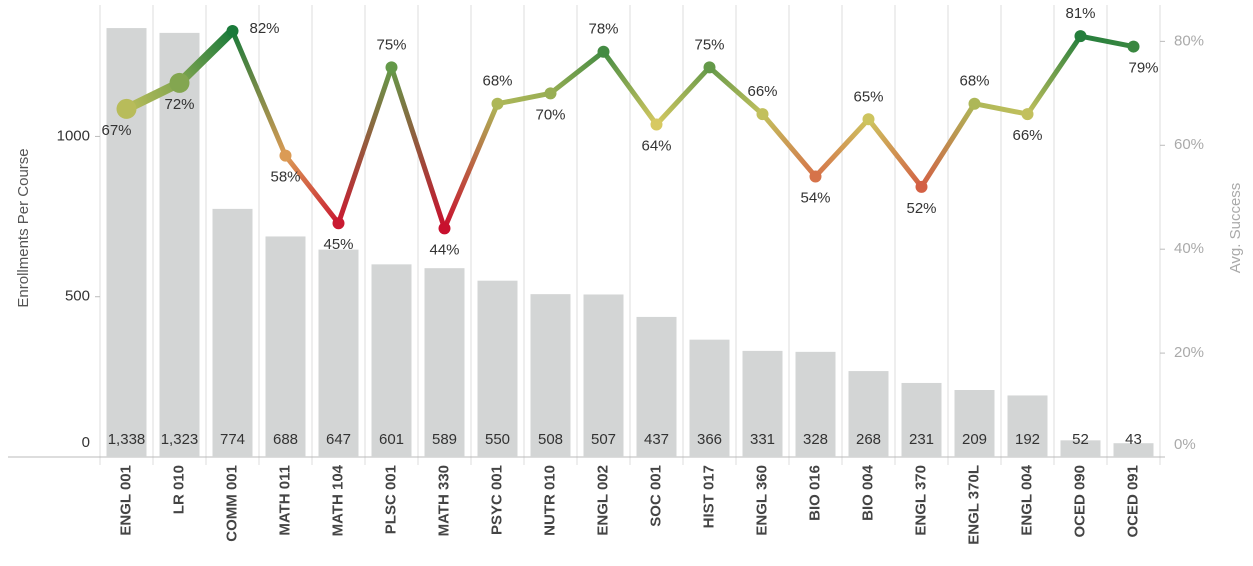 This screenshot has height=566, width=1253. I want to click on bar-value-label: 366, so click(709, 439).